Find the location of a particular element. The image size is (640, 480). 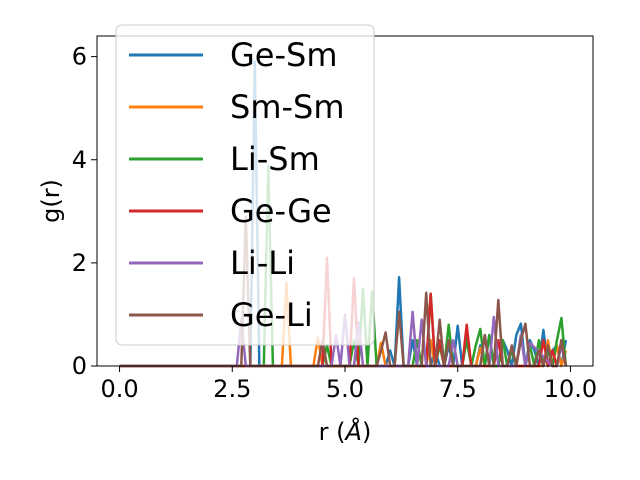

legend-label-sm-sm: Sm-Sm is located at coordinates (287, 107).